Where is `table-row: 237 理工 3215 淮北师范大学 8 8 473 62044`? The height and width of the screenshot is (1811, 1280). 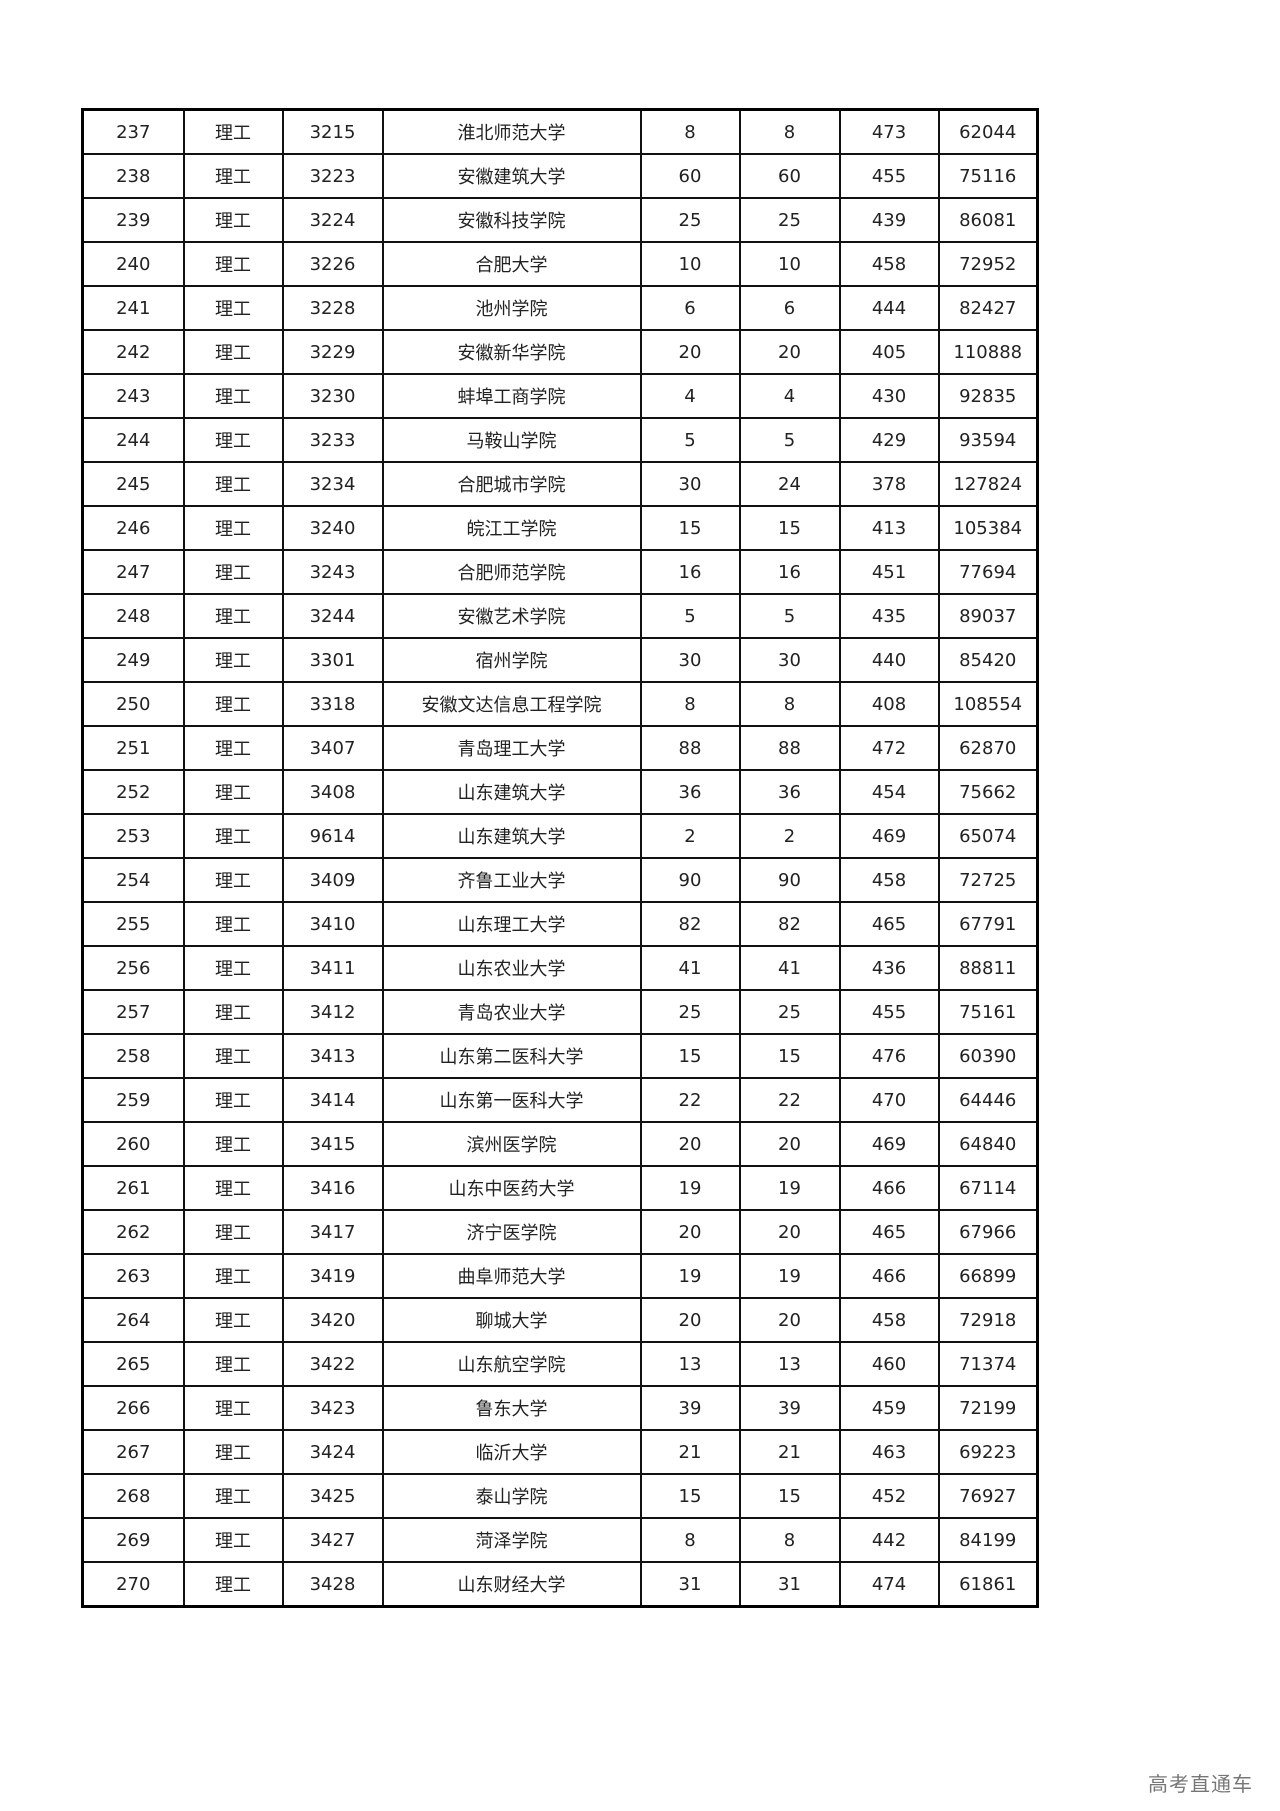
table-row: 237 理工 3215 淮北师范大学 8 8 473 62044 is located at coordinates (560, 131).